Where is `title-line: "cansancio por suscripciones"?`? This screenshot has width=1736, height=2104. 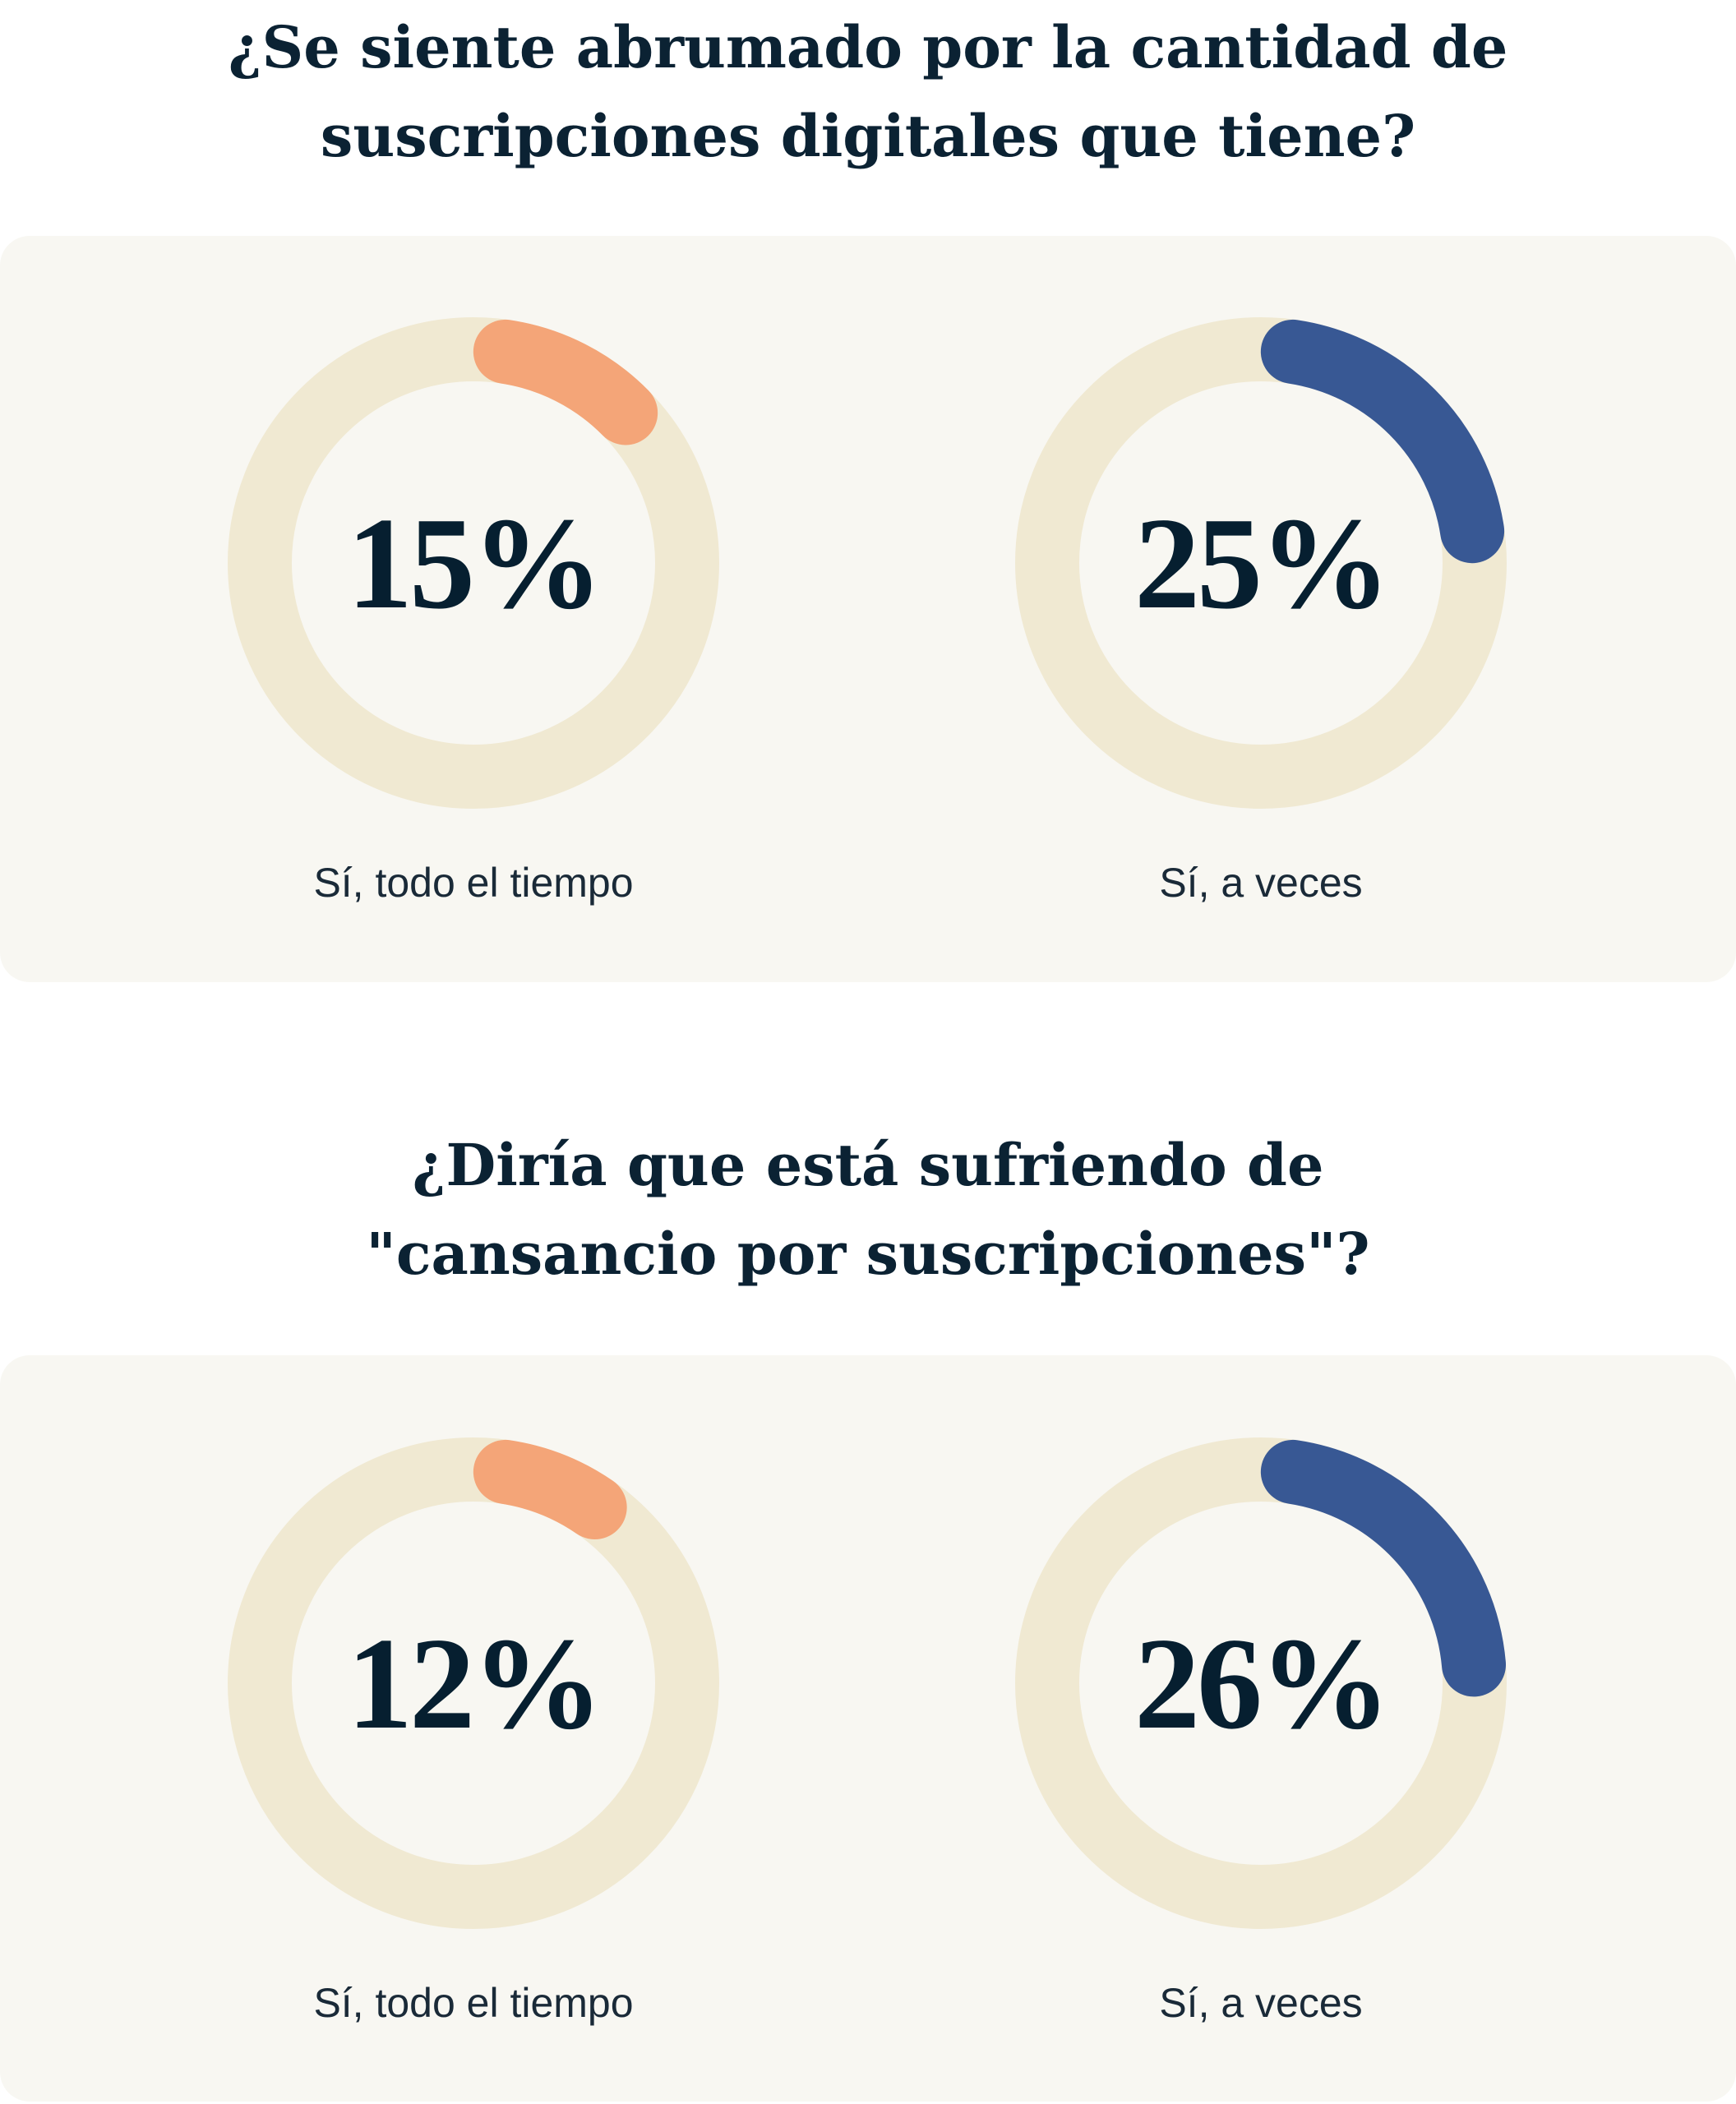
title-line: "cansancio por suscripciones"? is located at coordinates (868, 1254).